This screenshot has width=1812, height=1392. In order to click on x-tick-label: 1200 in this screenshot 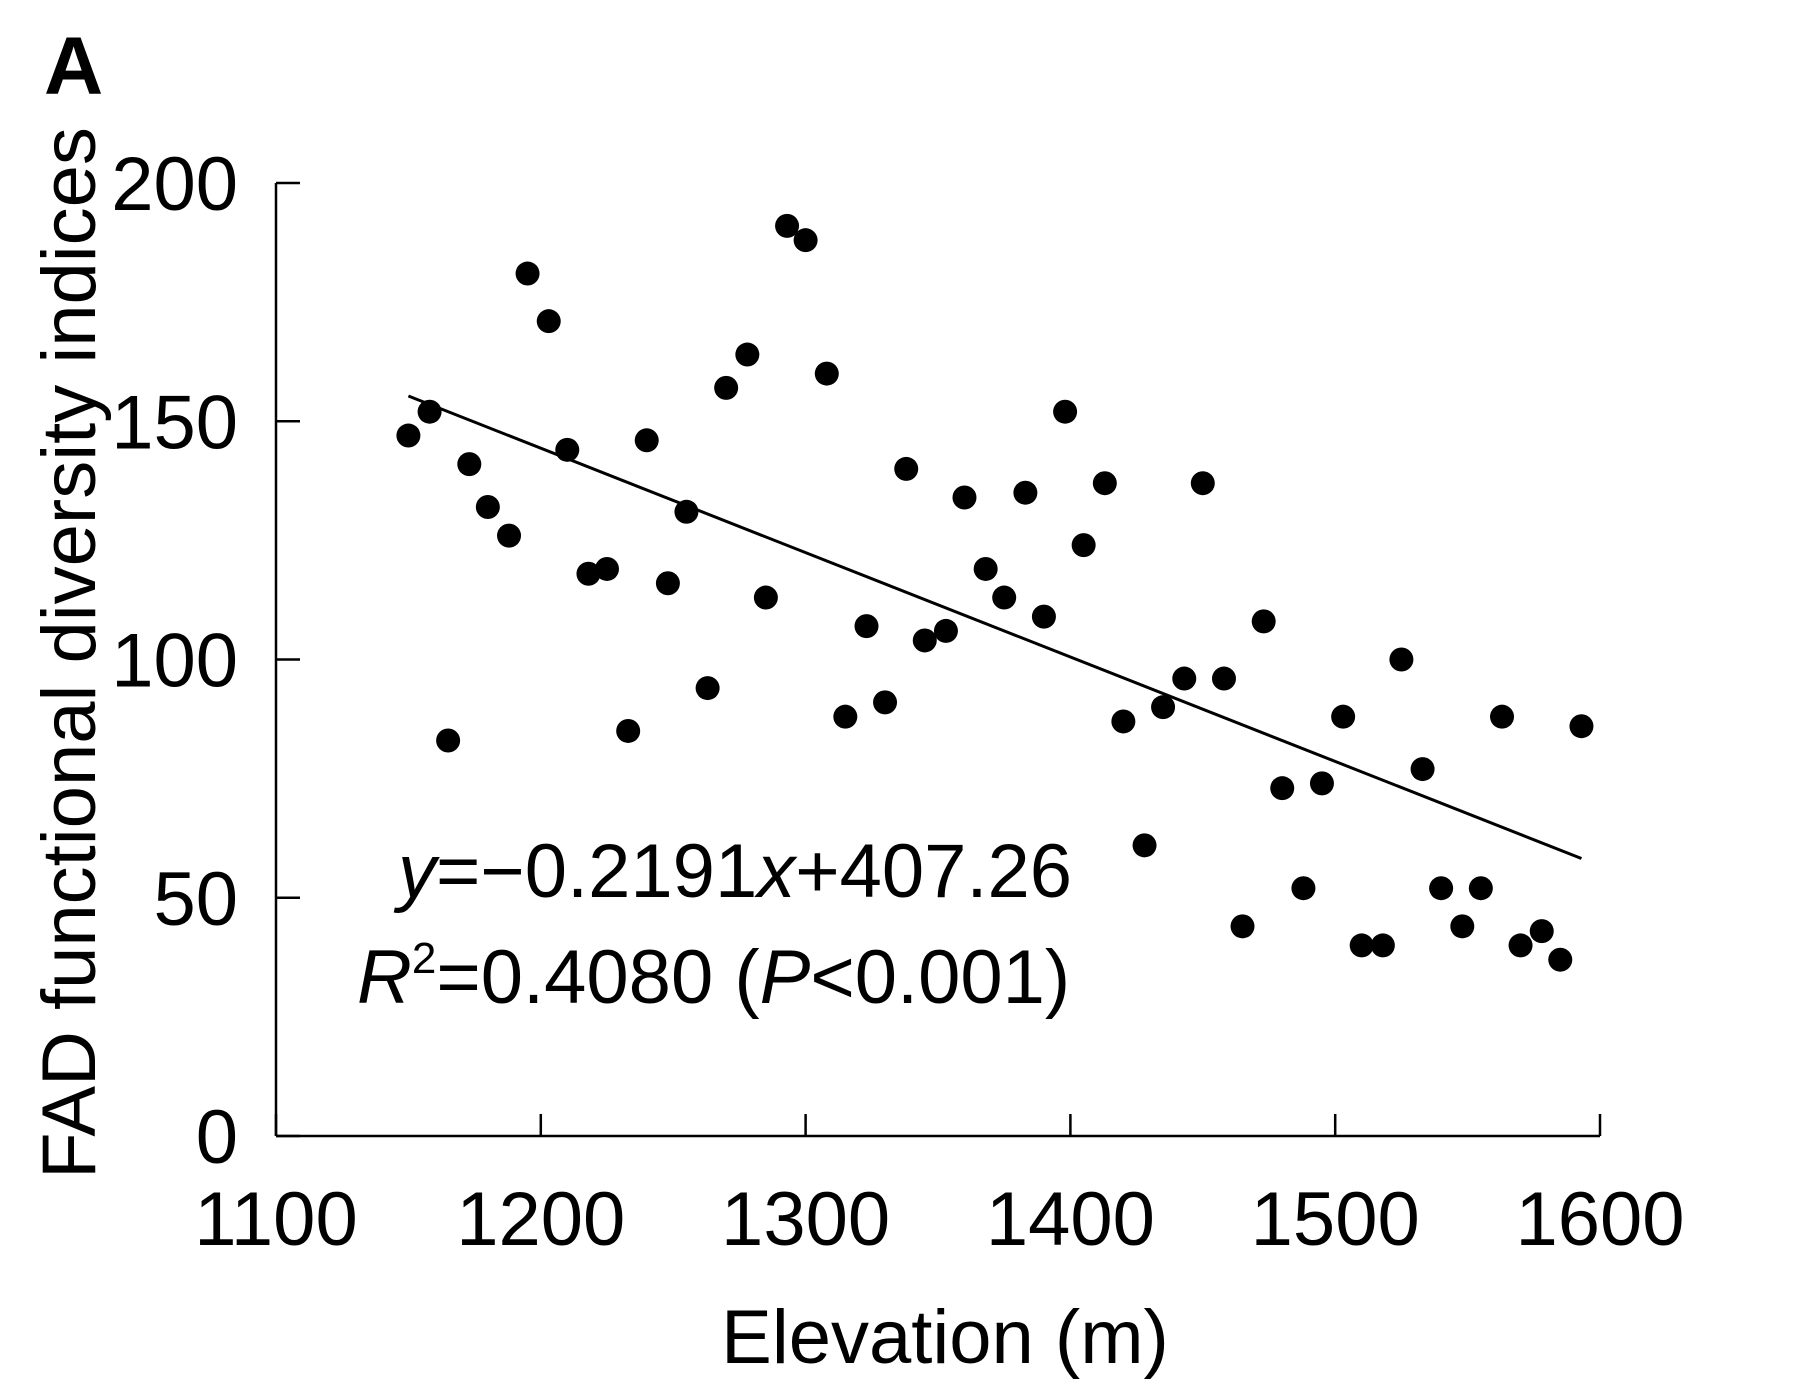, I will do `click(540, 1219)`.